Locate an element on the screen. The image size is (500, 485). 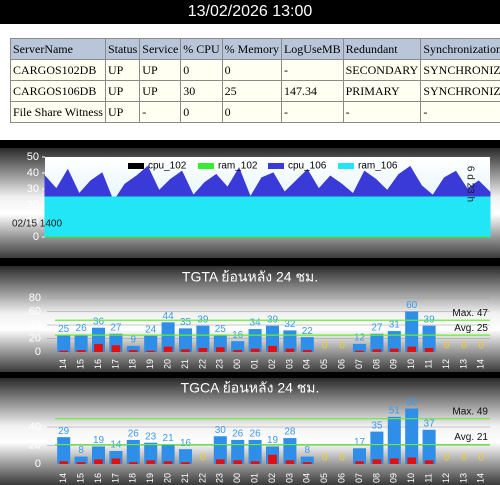
value-label: 22 is located at coordinates (308, 331).